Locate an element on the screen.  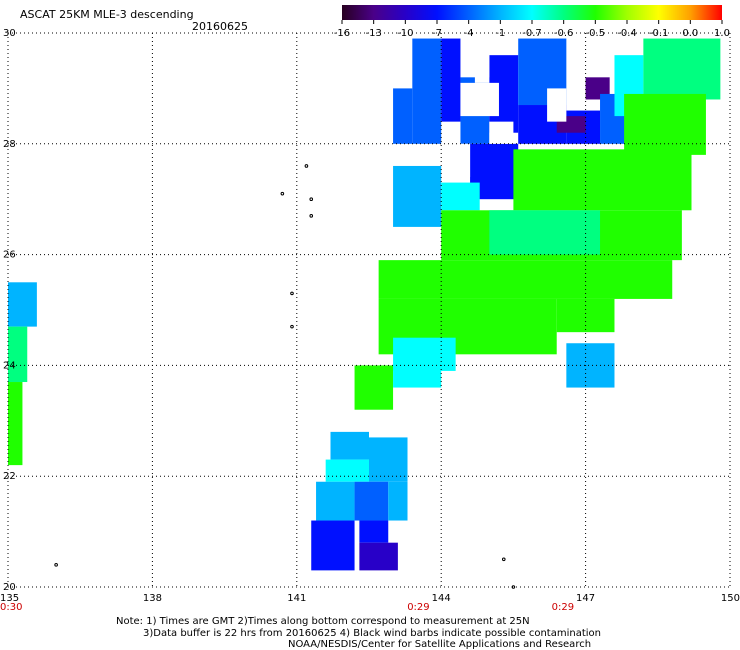
lon-label: 141 is located at coordinates (296, 598).